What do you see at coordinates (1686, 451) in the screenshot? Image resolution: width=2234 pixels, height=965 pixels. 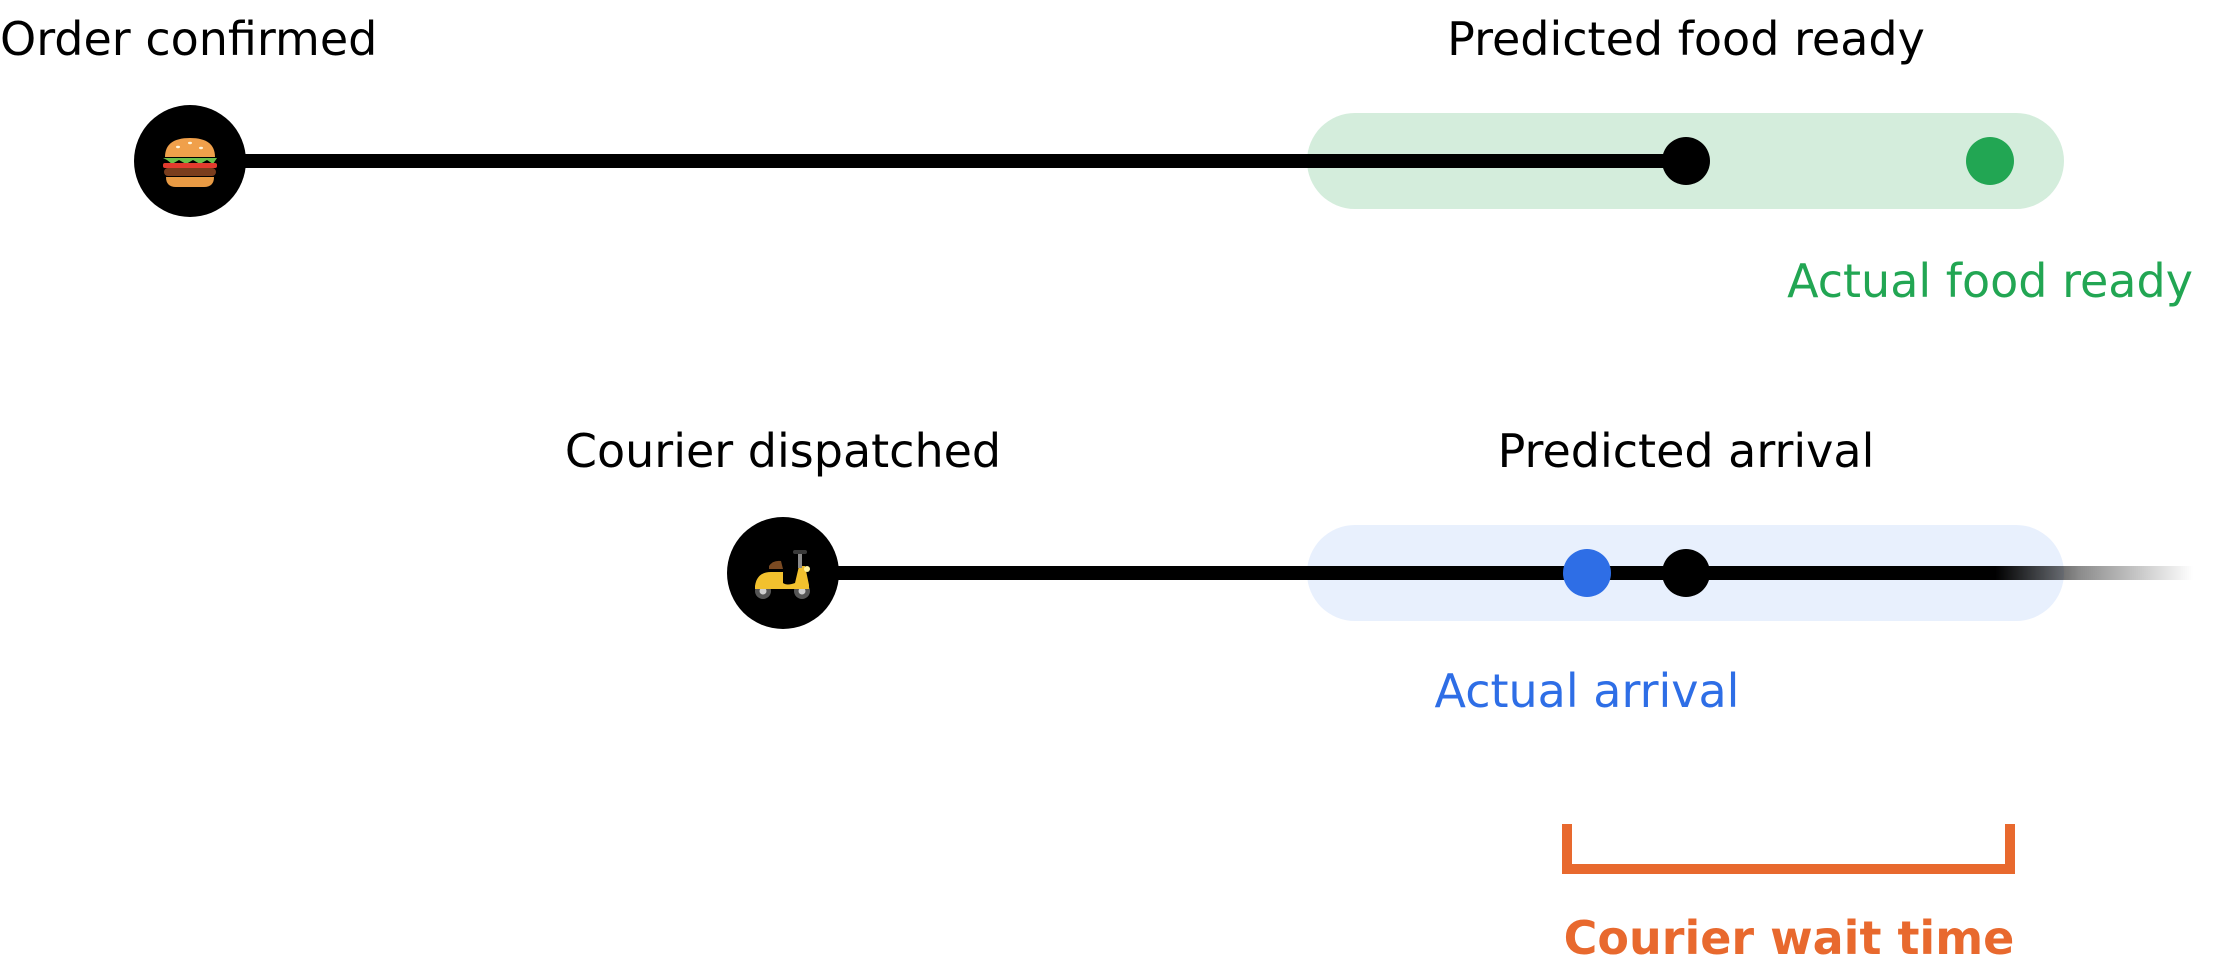 I see `predicted-arrival-label: Predicted arrival` at bounding box center [1686, 451].